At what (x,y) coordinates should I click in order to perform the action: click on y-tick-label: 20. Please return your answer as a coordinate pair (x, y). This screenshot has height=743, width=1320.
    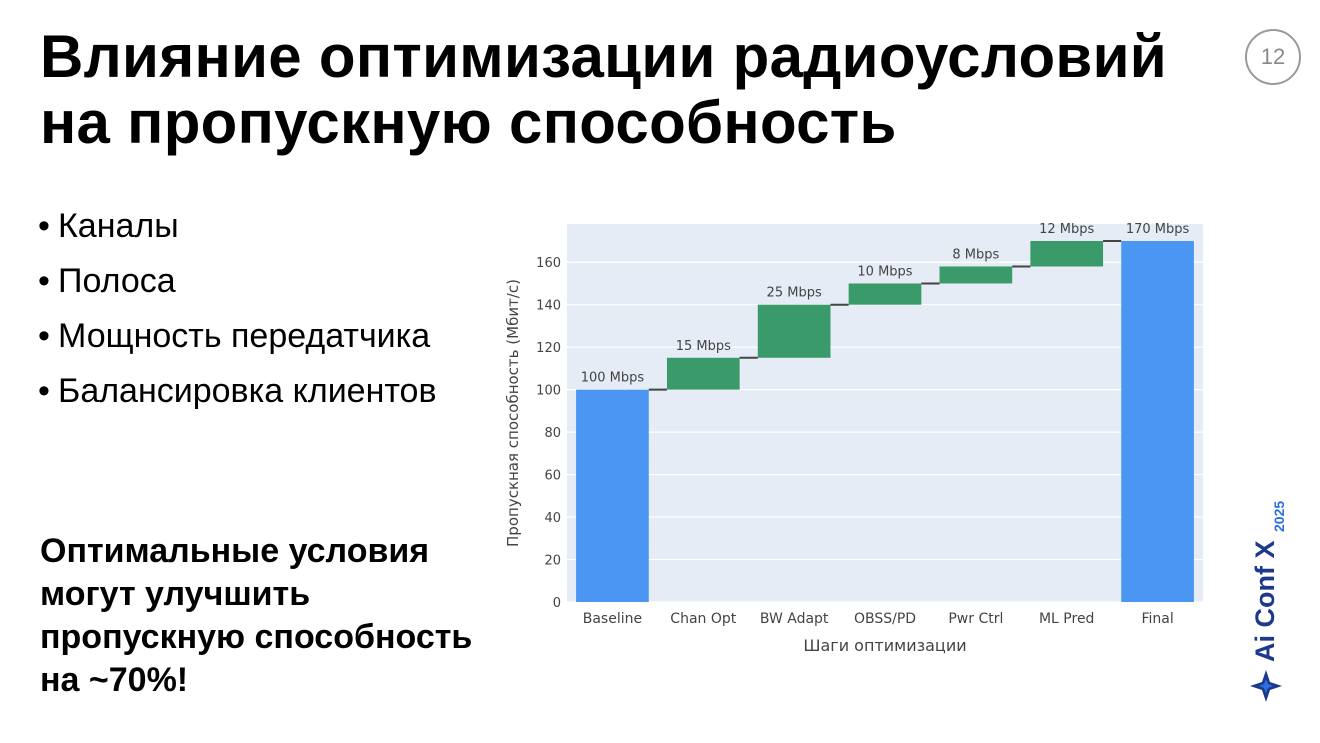
    Looking at the image, I should click on (552, 561).